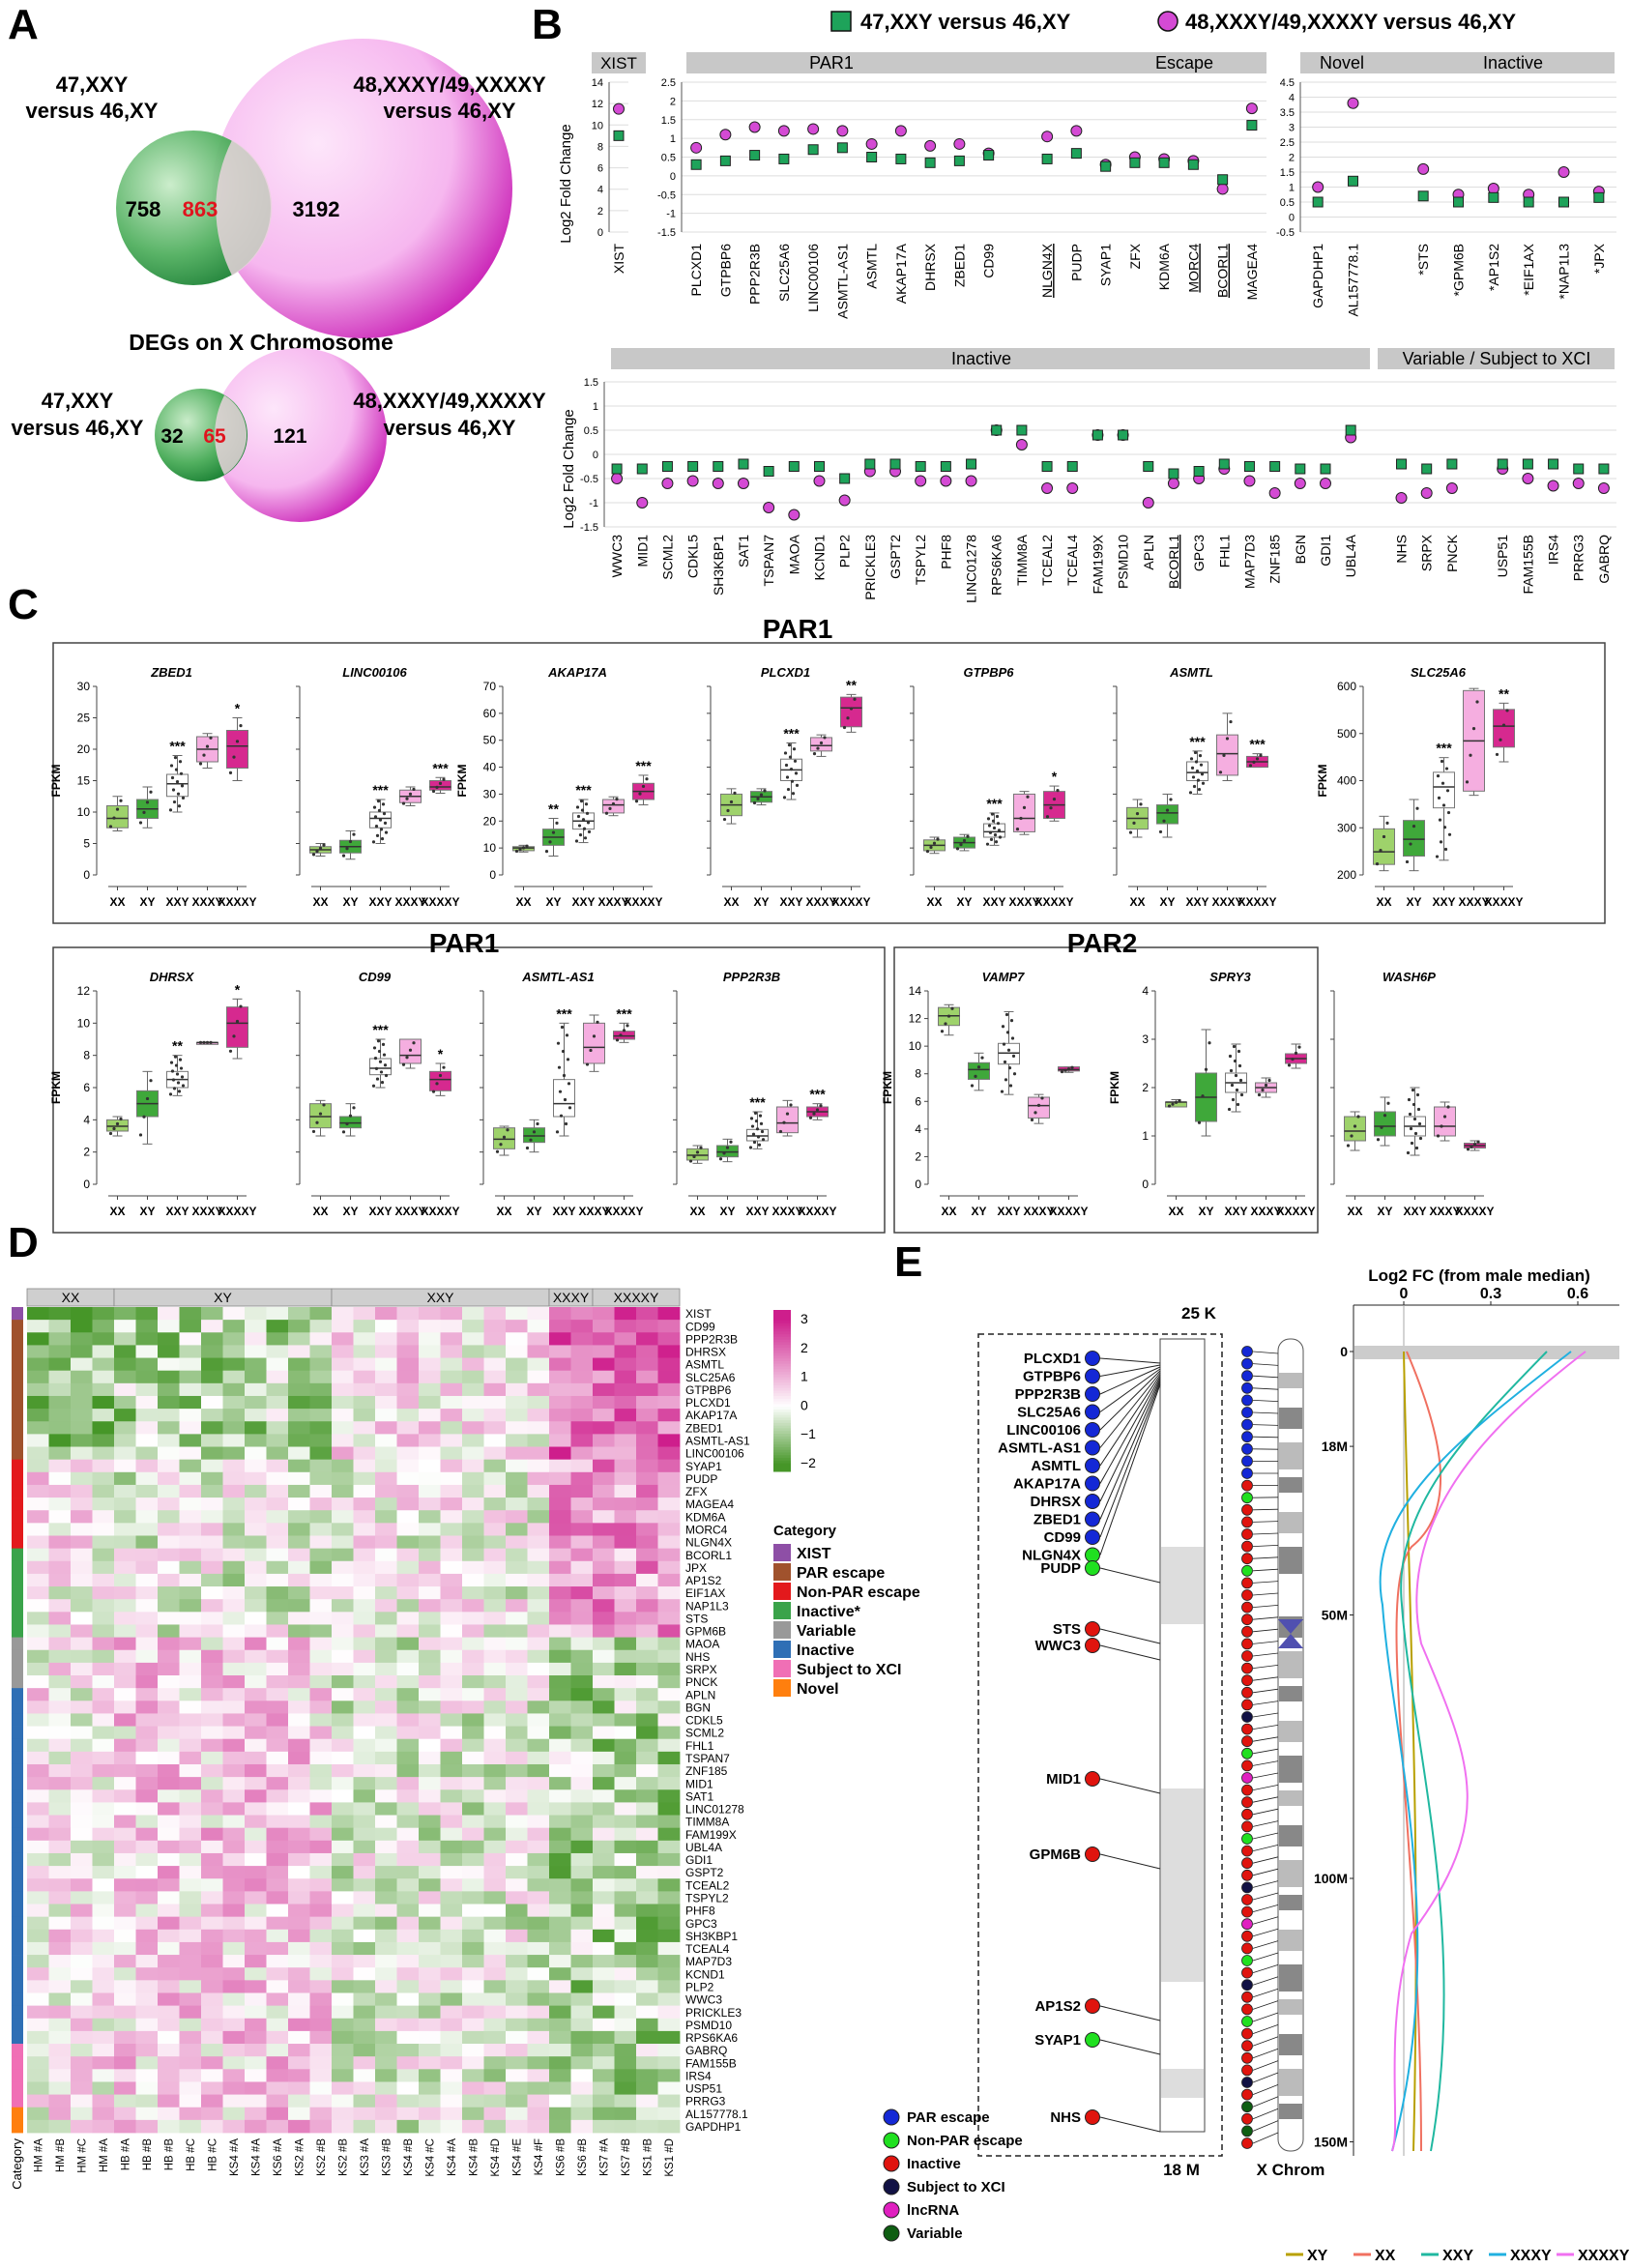 The height and width of the screenshot is (2268, 1630). I want to click on y-tick-label: 20, so click(84, 749).